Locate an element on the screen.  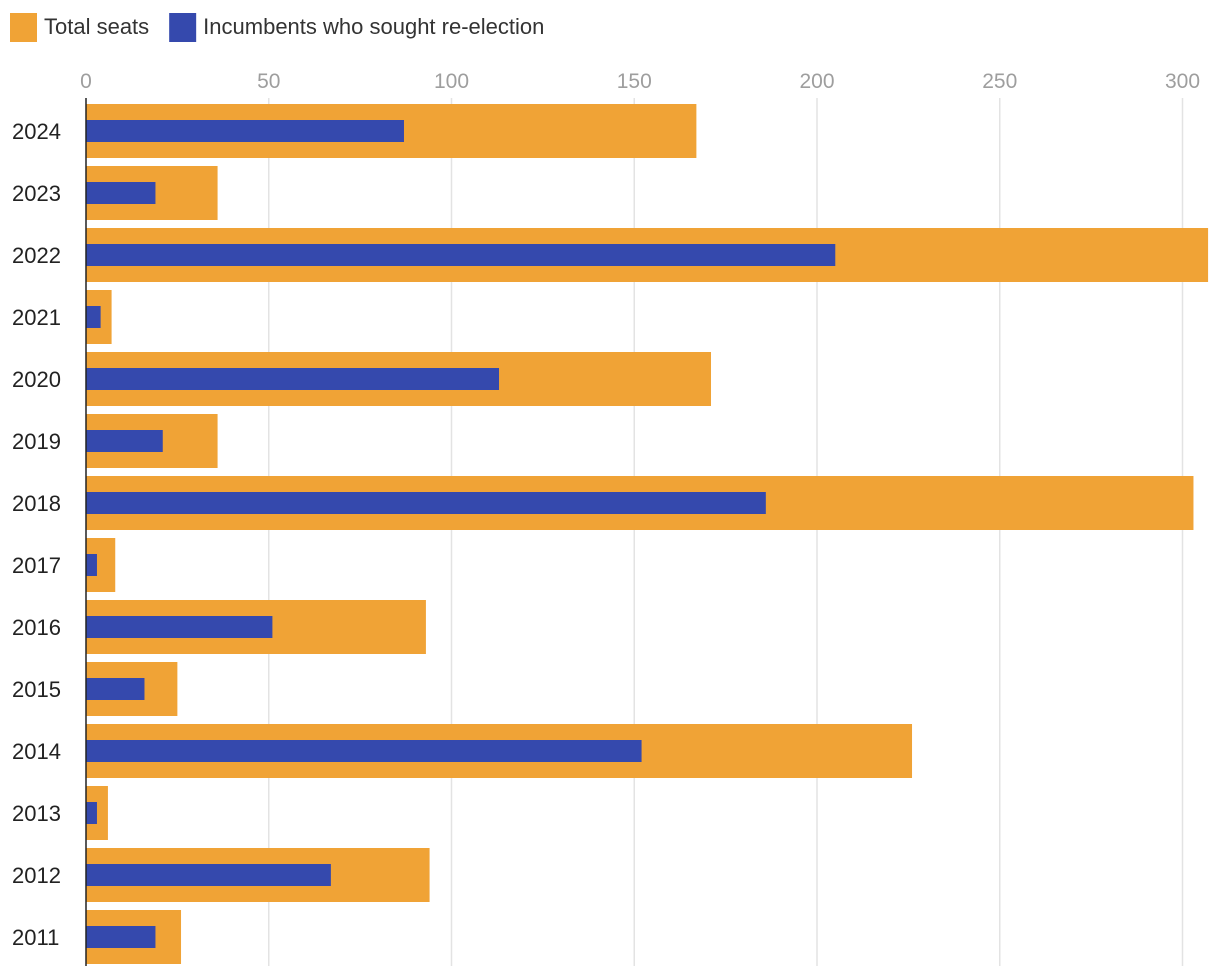
bar-incumbents-2021 is located at coordinates (93, 317).